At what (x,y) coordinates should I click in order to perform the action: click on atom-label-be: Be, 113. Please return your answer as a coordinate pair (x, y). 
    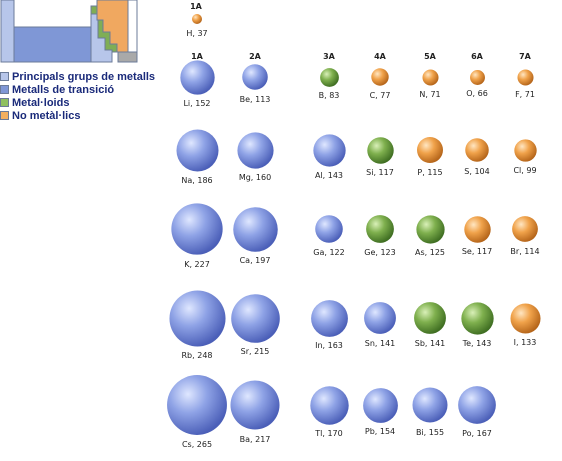
    Looking at the image, I should click on (255, 99).